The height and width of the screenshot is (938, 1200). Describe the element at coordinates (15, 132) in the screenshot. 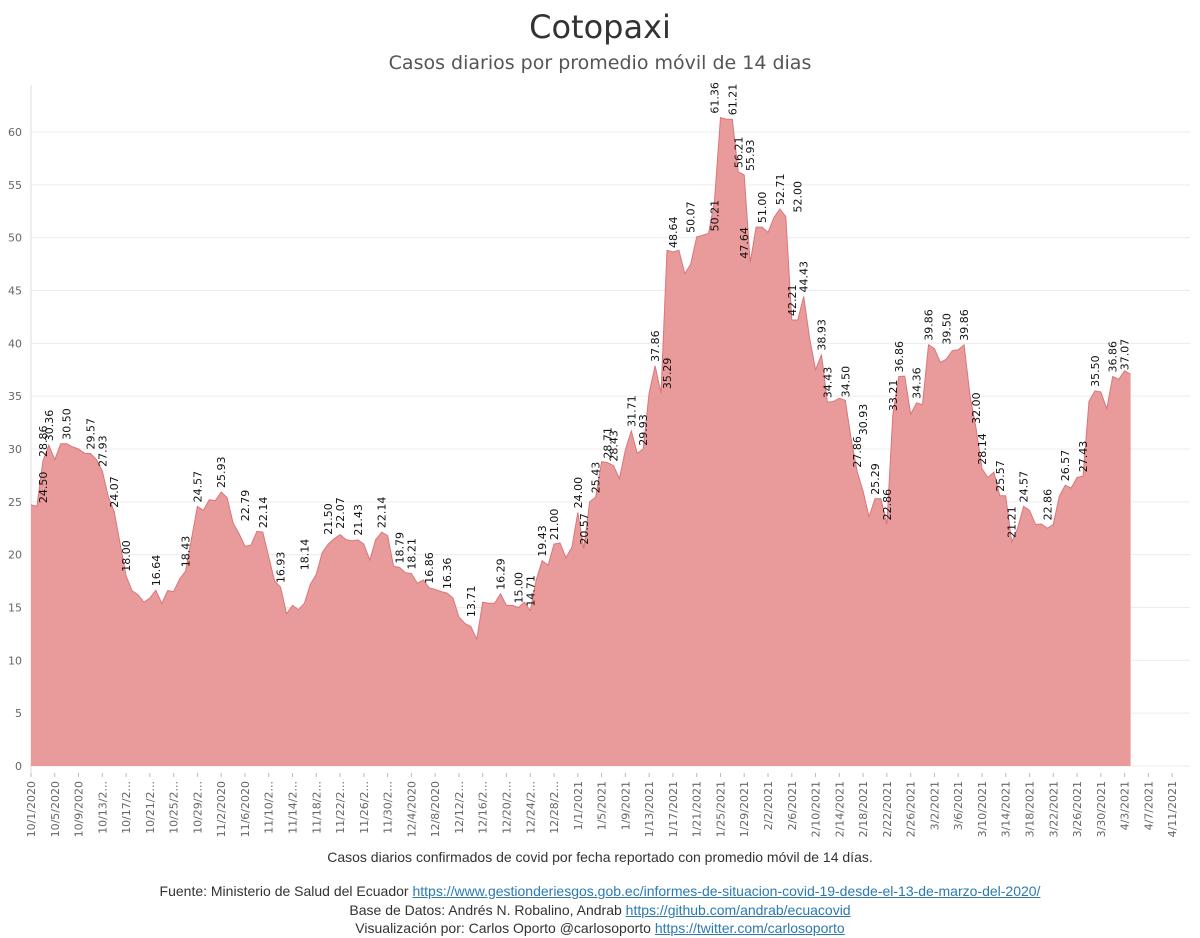

I see `y-tick-label: 60` at that location.